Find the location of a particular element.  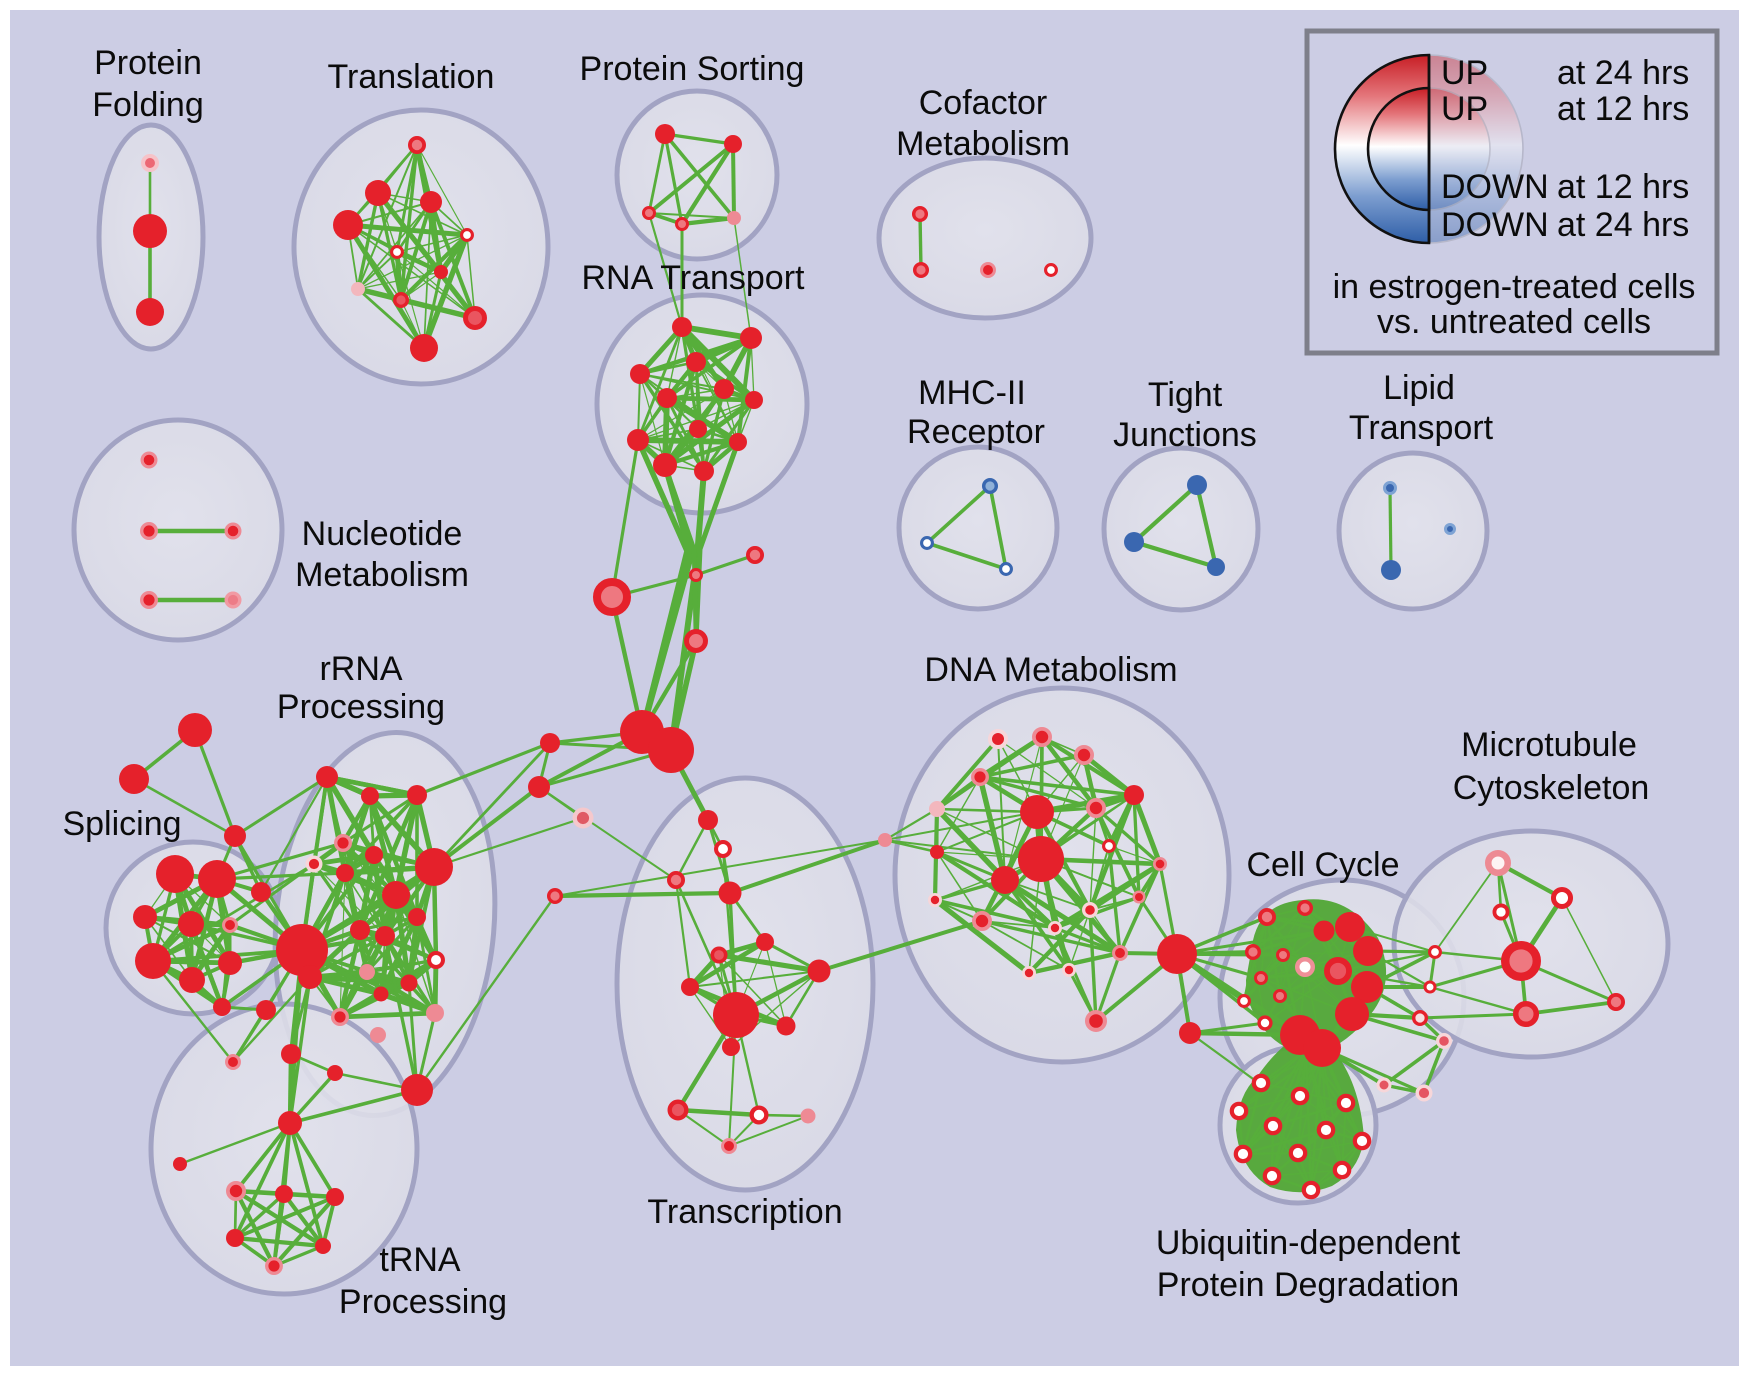

svg-text: Folding is located at coordinates (148, 105).